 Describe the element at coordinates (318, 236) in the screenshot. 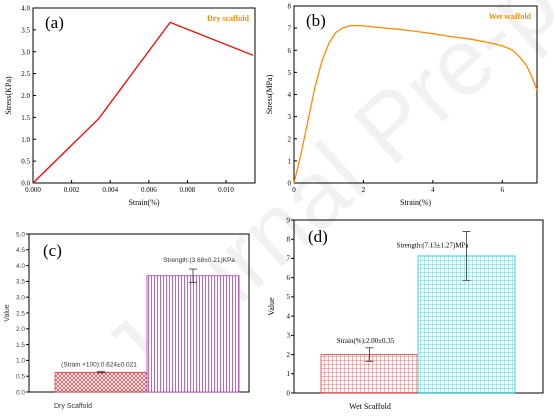

I see `panel-label: (d)` at that location.